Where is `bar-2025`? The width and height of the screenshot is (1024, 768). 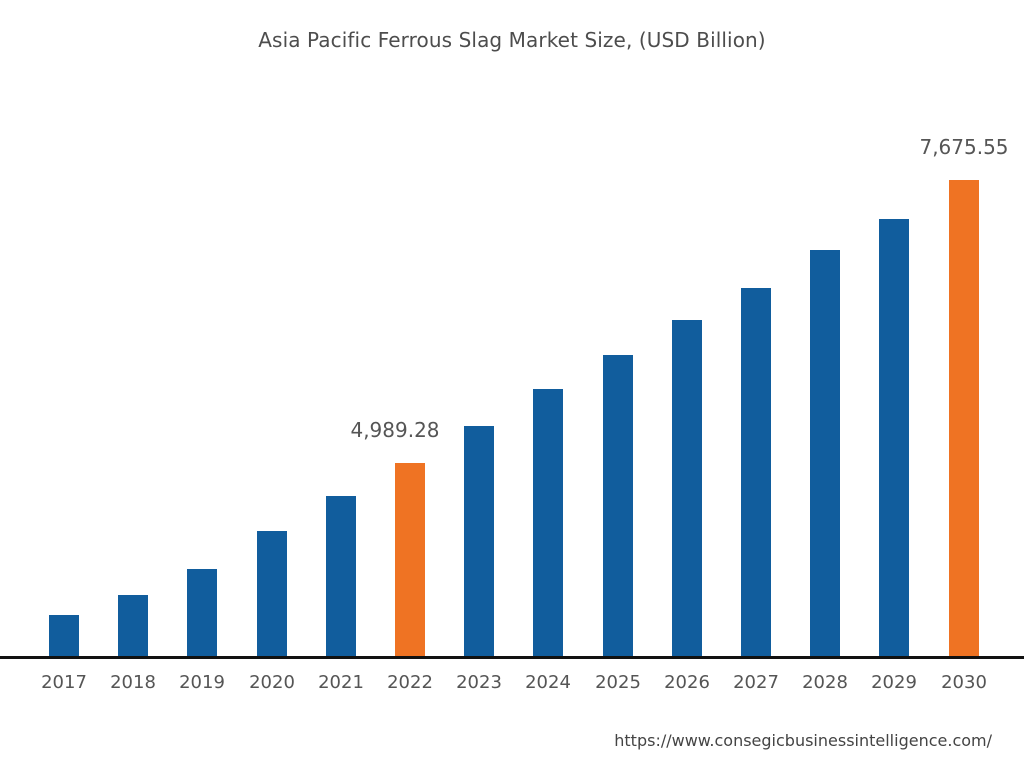 bar-2025 is located at coordinates (618, 506).